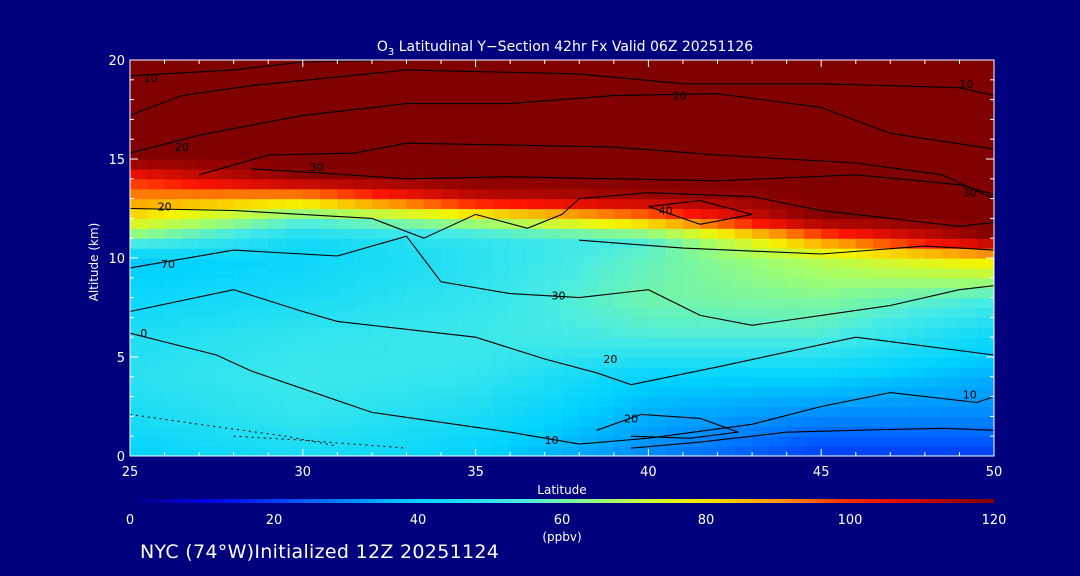 The width and height of the screenshot is (1080, 576). What do you see at coordinates (121, 358) in the screenshot?
I see `y-tick-label: 5` at bounding box center [121, 358].